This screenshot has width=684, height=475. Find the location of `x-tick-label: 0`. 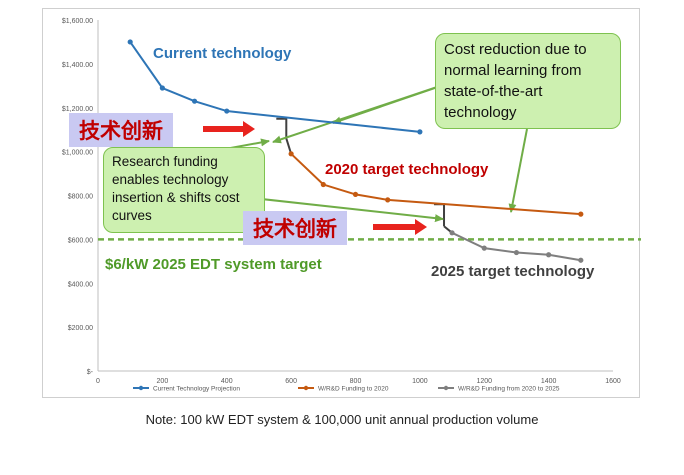

x-tick-label: 0 is located at coordinates (98, 381).